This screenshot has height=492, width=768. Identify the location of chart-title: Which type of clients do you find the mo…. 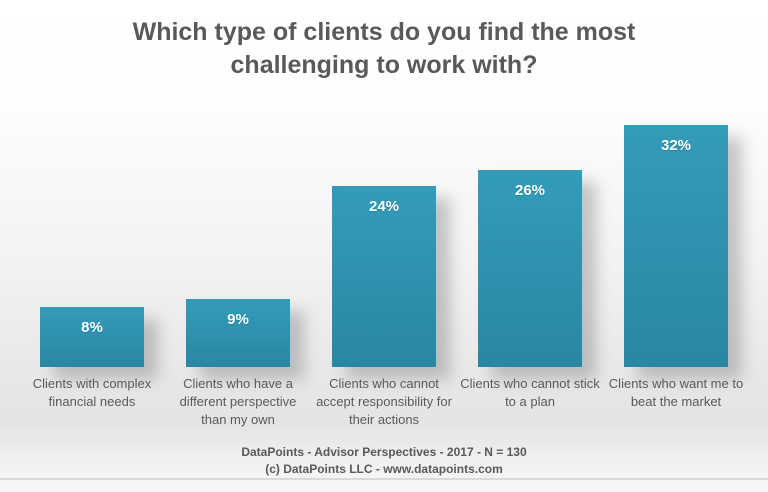
(384, 48).